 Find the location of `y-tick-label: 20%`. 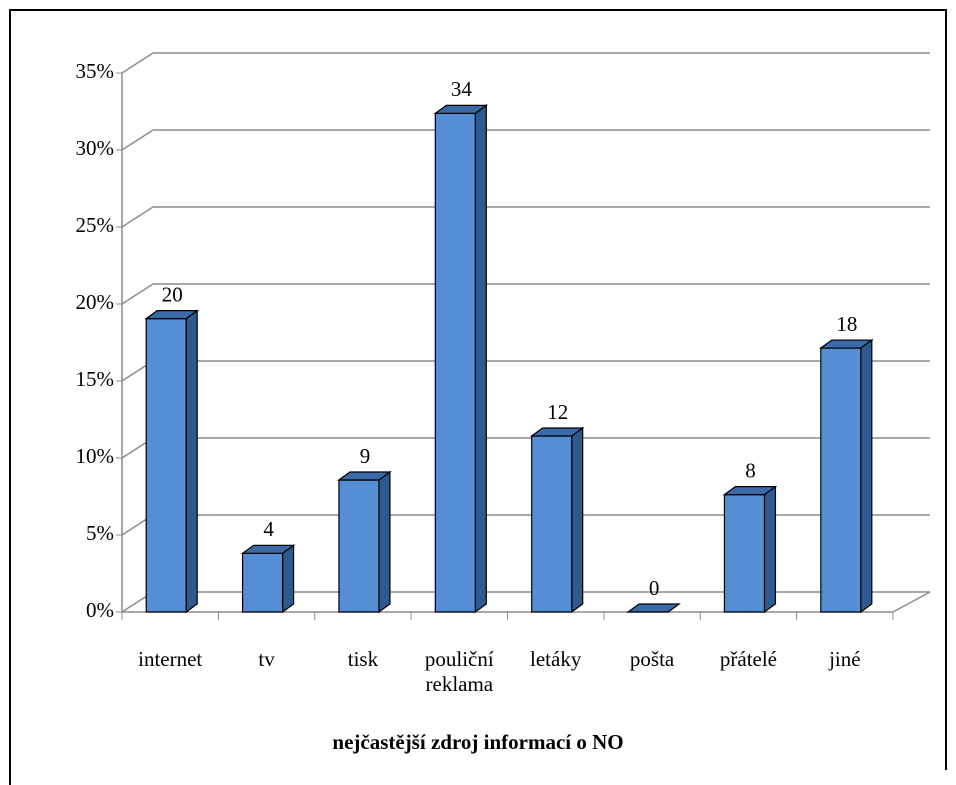

y-tick-label: 20% is located at coordinates (95, 302).